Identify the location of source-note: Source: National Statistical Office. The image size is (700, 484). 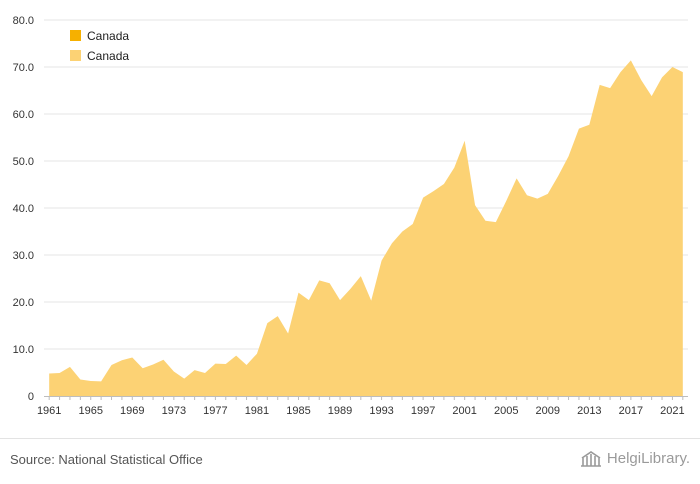
(106, 459).